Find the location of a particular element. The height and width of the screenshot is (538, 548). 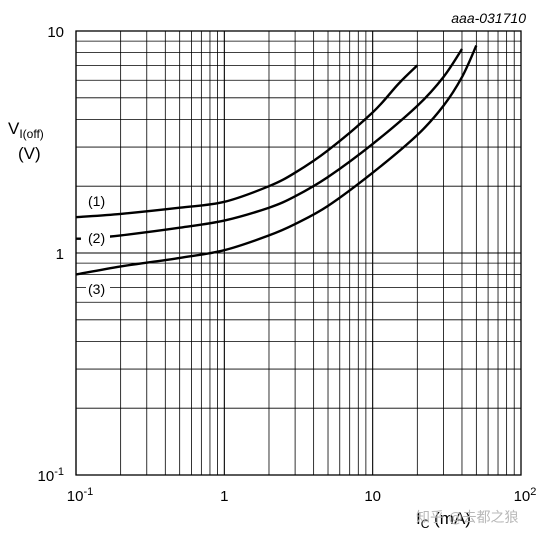

x-tick-label: 1 is located at coordinates (224, 496).